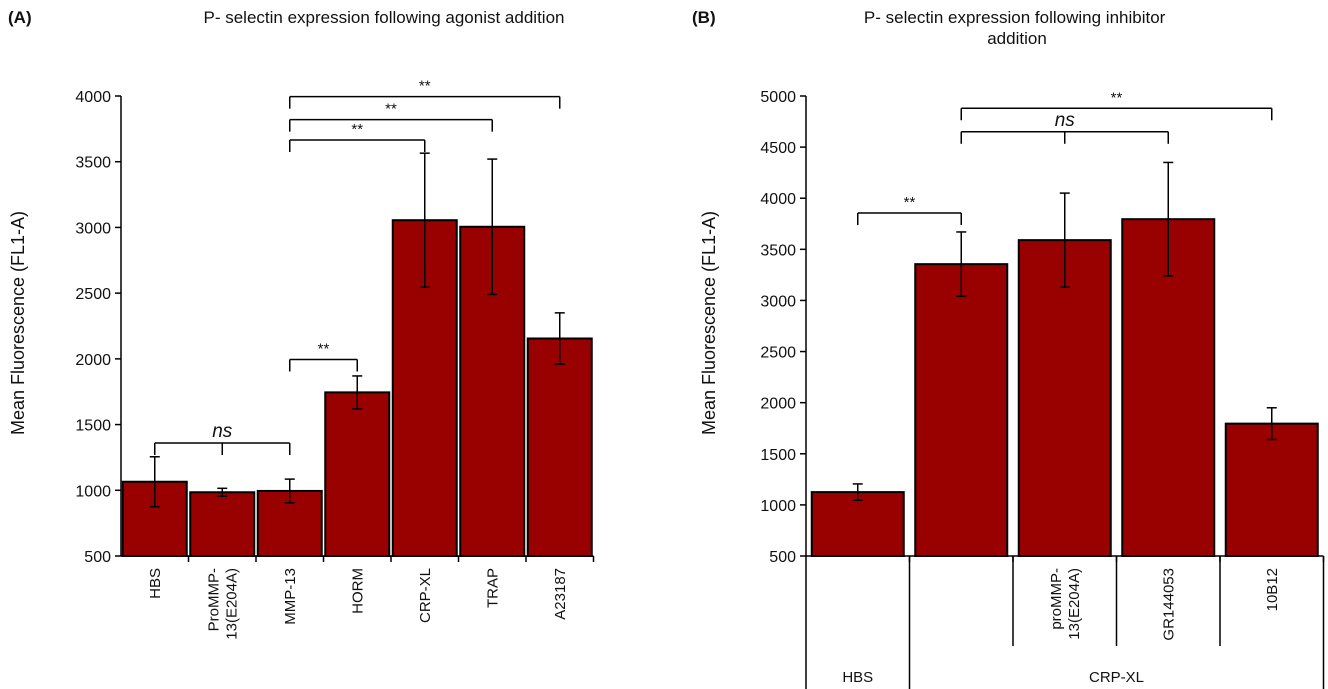  What do you see at coordinates (704, 17) in the screenshot?
I see `panel-b-letter: (B)` at bounding box center [704, 17].